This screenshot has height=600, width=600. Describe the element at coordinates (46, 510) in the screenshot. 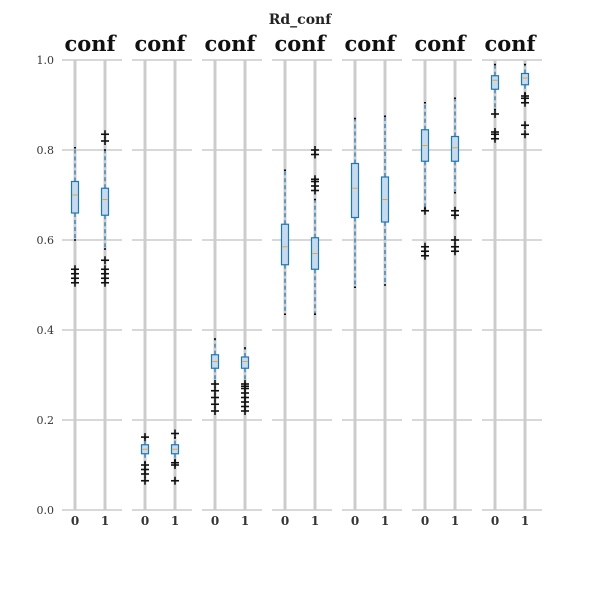

I see `y-tick-label: 0.0` at that location.